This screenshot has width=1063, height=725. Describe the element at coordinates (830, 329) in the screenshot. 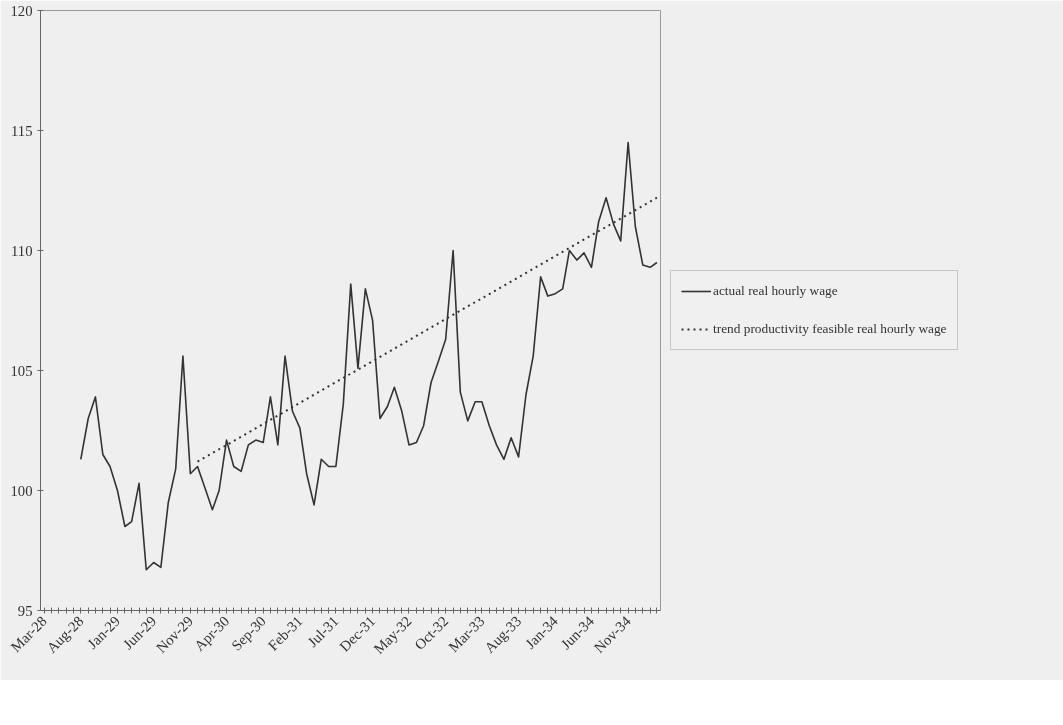

I see `legend-label: trend productivity feasible real hourly wage` at that location.